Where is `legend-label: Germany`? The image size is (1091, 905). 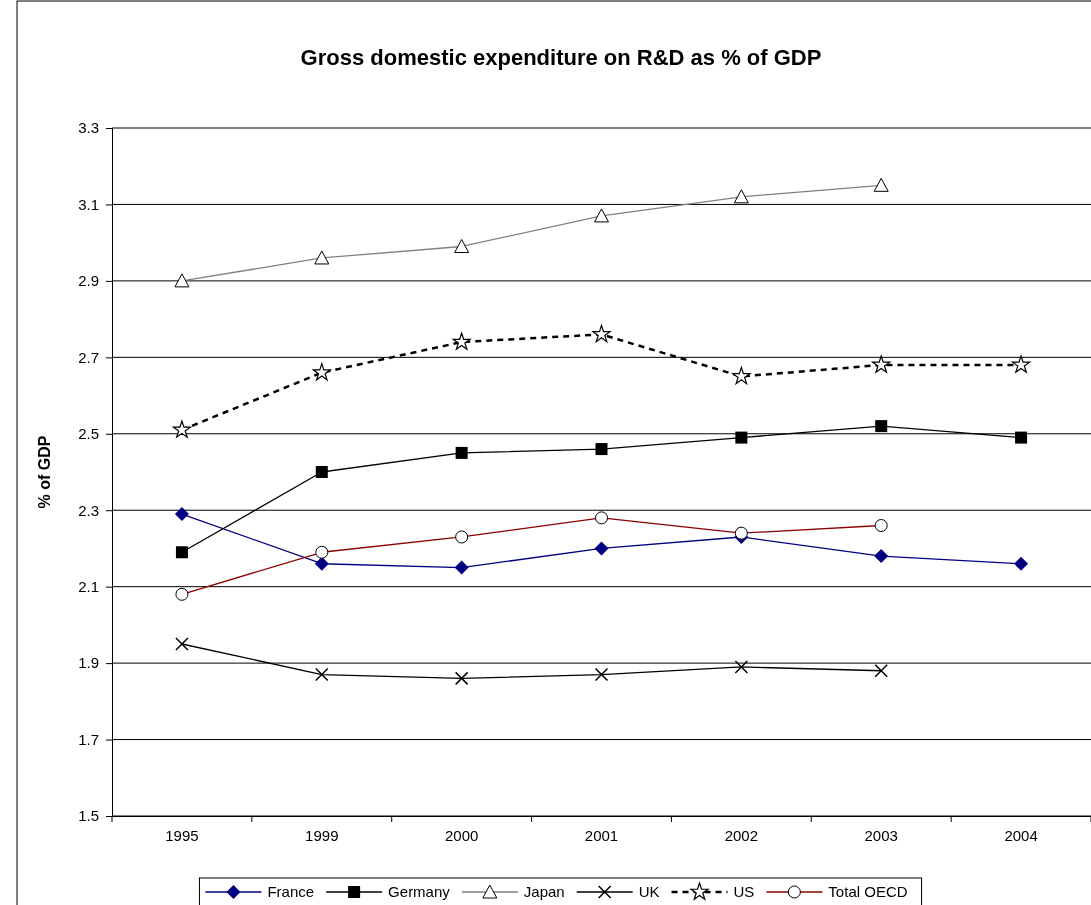 legend-label: Germany is located at coordinates (419, 891).